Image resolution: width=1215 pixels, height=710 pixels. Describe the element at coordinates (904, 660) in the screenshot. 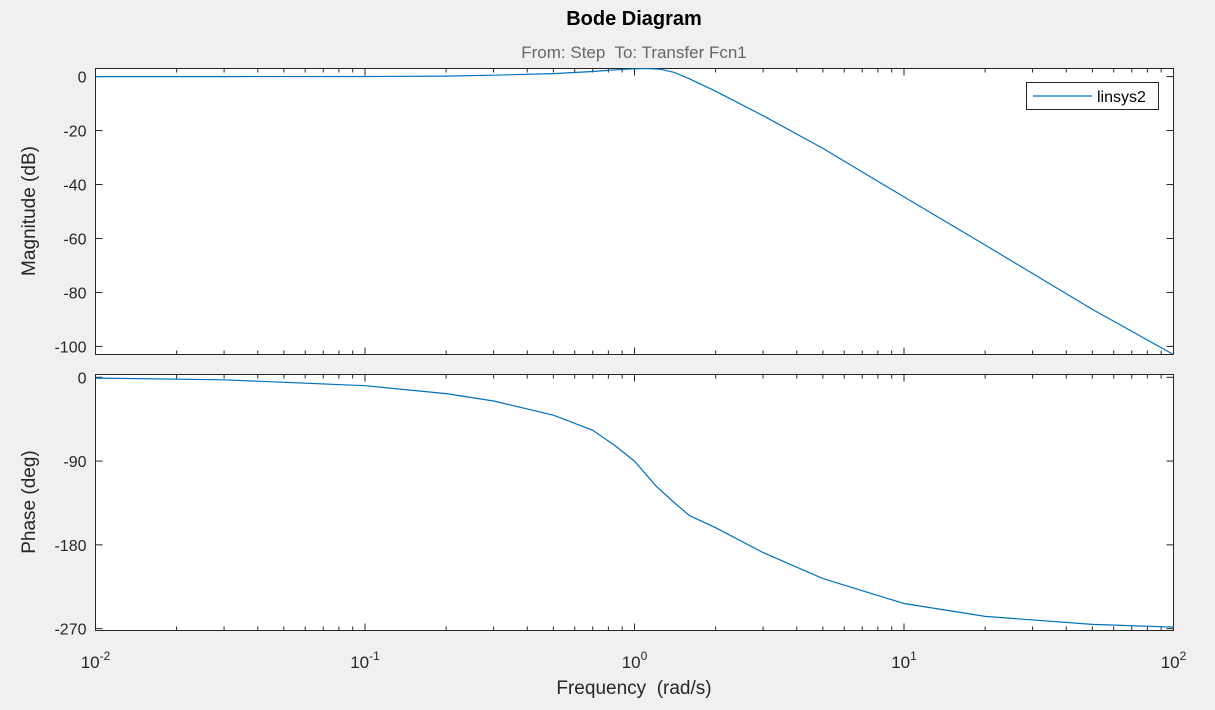

I see `x-tick-label: 10¹` at that location.